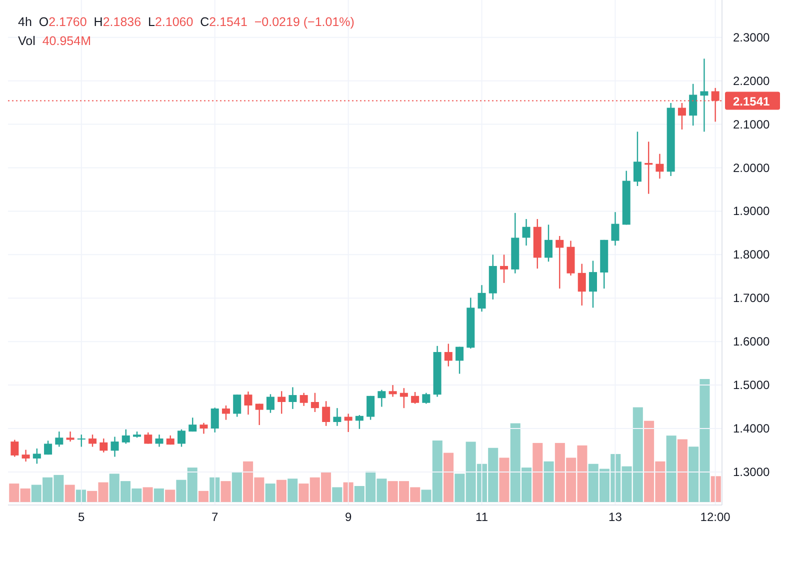 The image size is (793, 565). What do you see at coordinates (54, 41) in the screenshot?
I see `annotation: Vol 40.954M` at bounding box center [54, 41].